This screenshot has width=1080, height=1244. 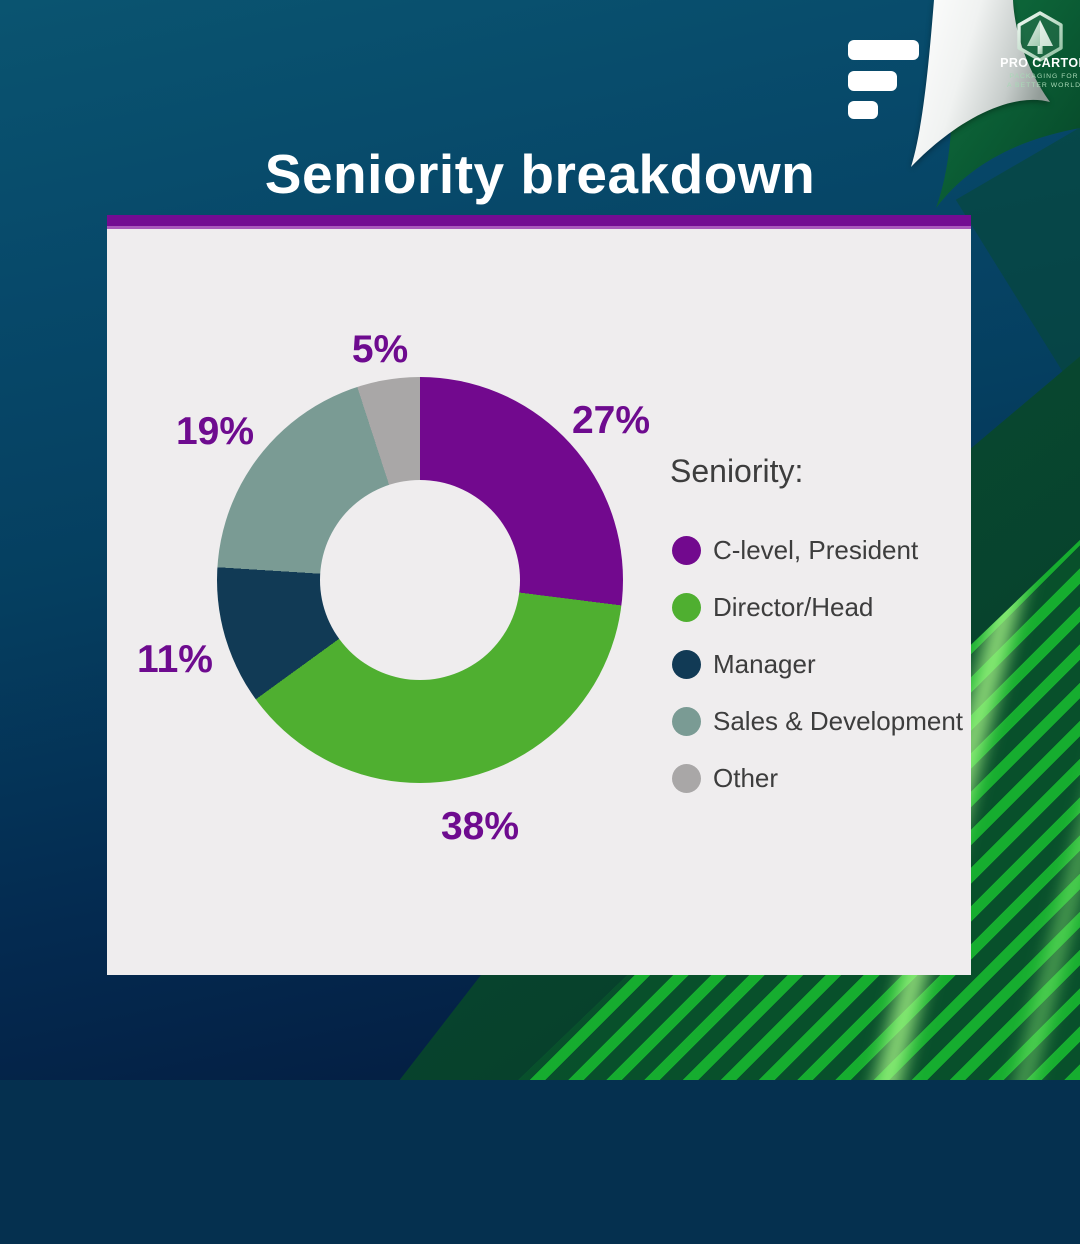 I want to click on legend-item: Director/Head, so click(x=817, y=607).